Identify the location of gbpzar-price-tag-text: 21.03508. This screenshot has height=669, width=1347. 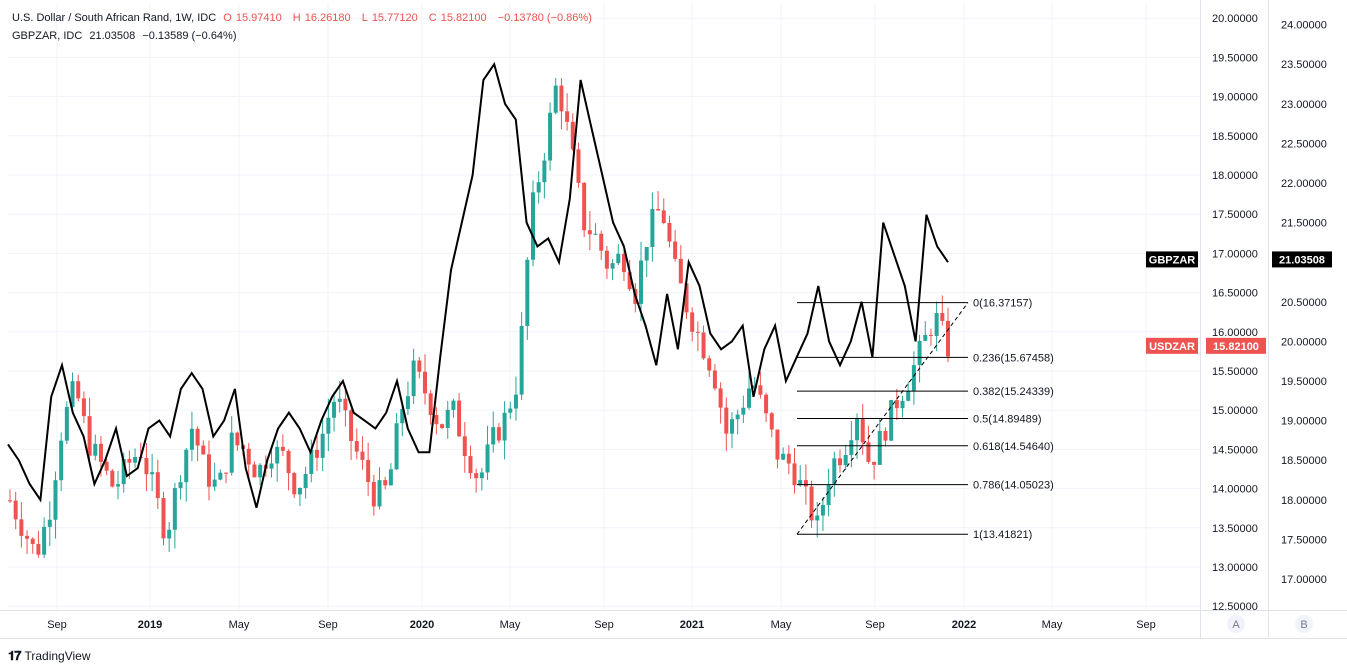
(1302, 260).